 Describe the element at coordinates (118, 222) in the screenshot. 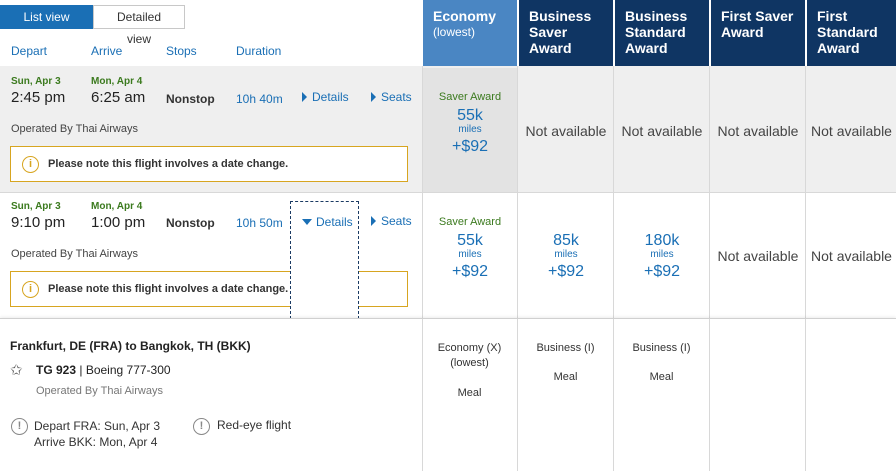

I see `arrive-time: 1:00 pm` at that location.